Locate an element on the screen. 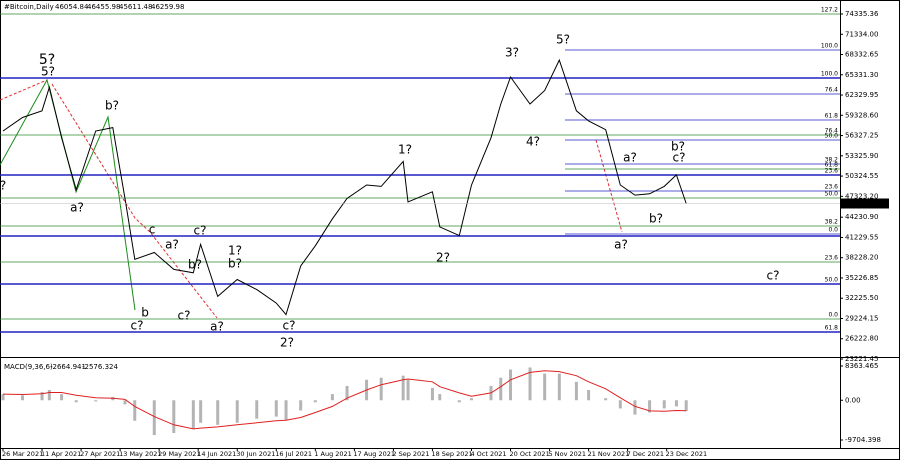 This screenshot has width=900, height=460. current-price-box is located at coordinates (865, 203).